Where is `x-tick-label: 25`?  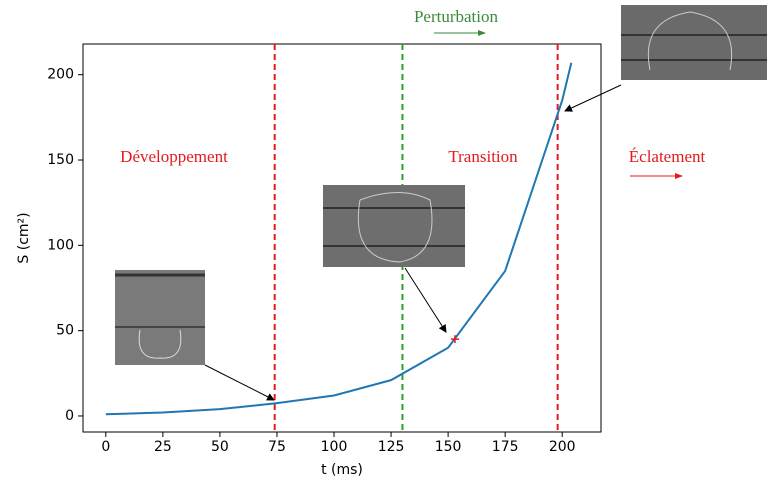
x-tick-label: 25 is located at coordinates (163, 447).